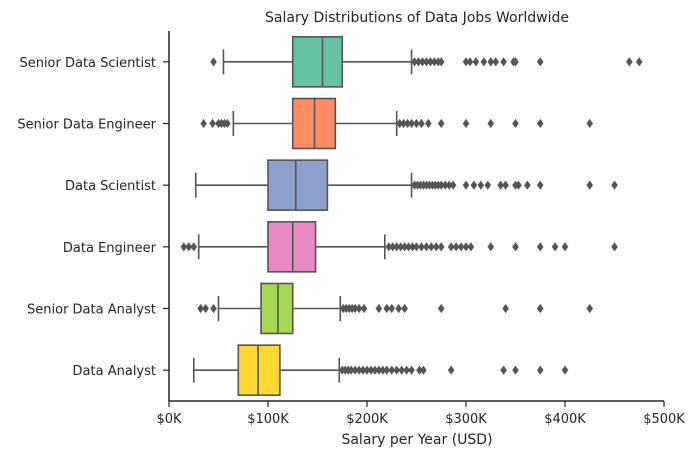 This screenshot has height=457, width=697. What do you see at coordinates (420, 413) in the screenshot?
I see `x-axis: $0K $100K $200K $300K $400K $500K` at bounding box center [420, 413].